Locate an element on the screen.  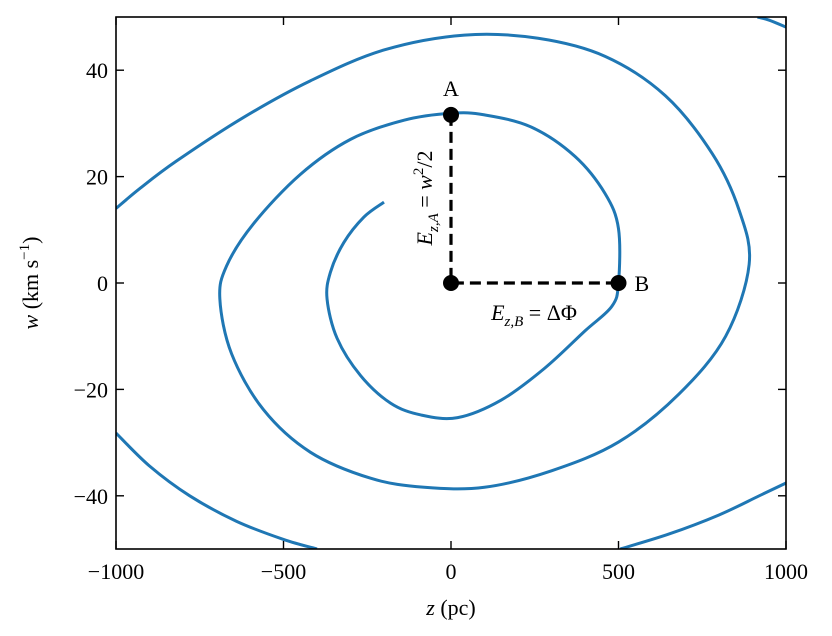
y-tick-label: 20 is located at coordinates (97, 177).